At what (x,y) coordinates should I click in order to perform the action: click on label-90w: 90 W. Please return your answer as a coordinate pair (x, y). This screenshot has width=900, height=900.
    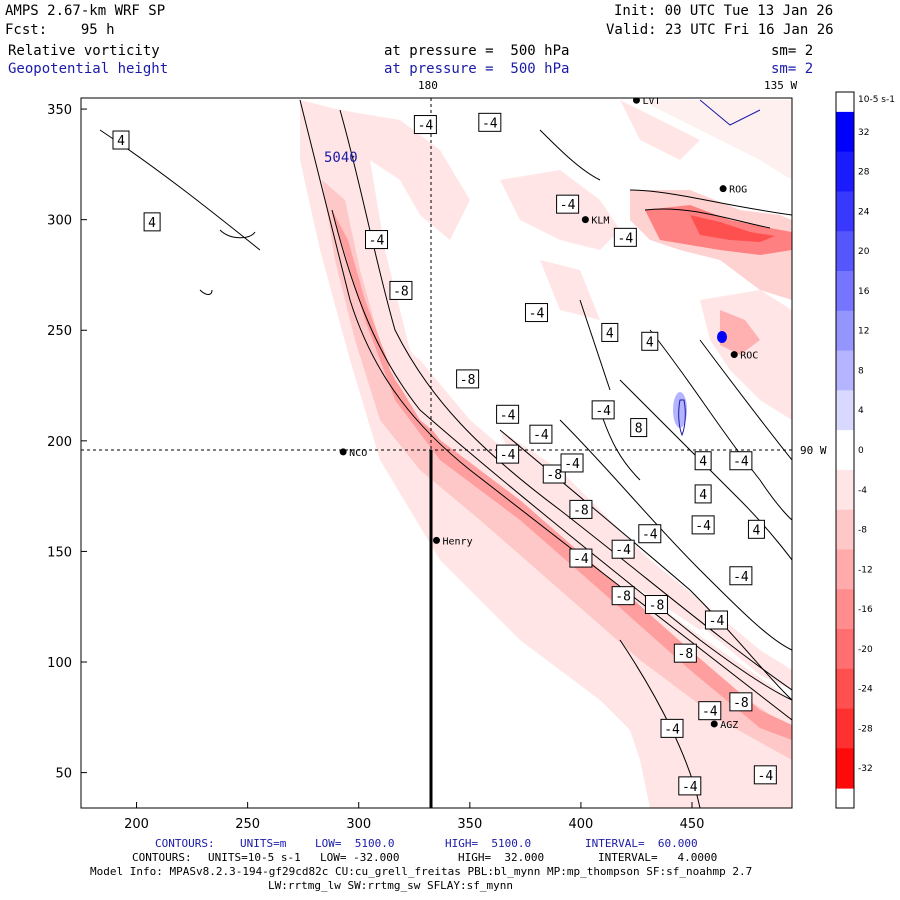
    Looking at the image, I should click on (813, 450).